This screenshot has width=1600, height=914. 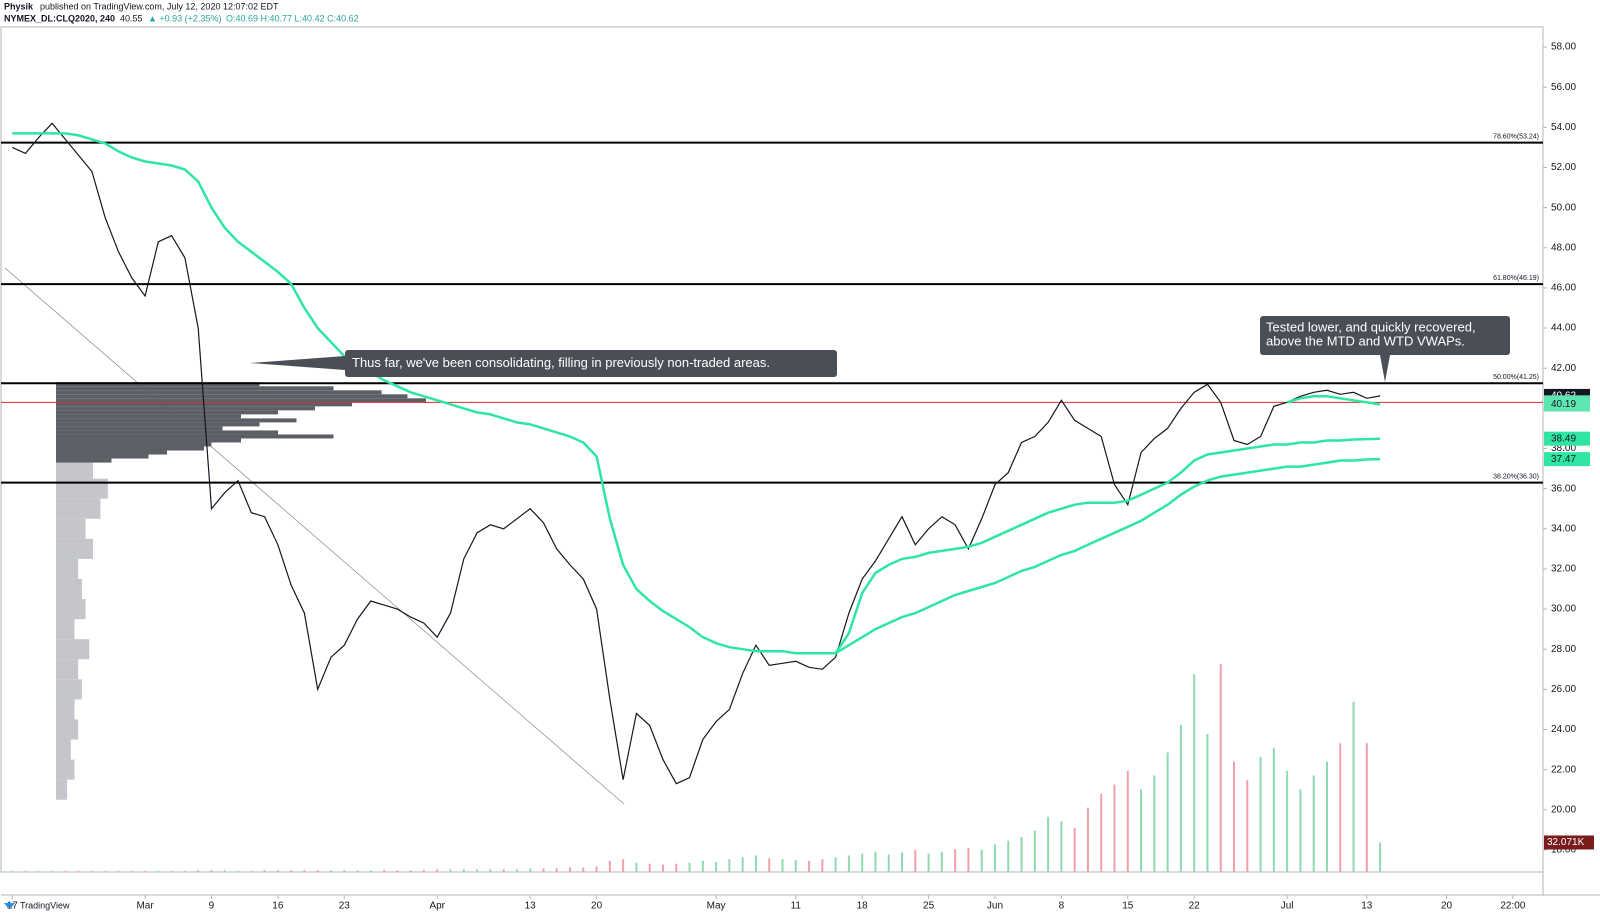 What do you see at coordinates (1563, 127) in the screenshot?
I see `y-tick-label: 54.00` at bounding box center [1563, 127].